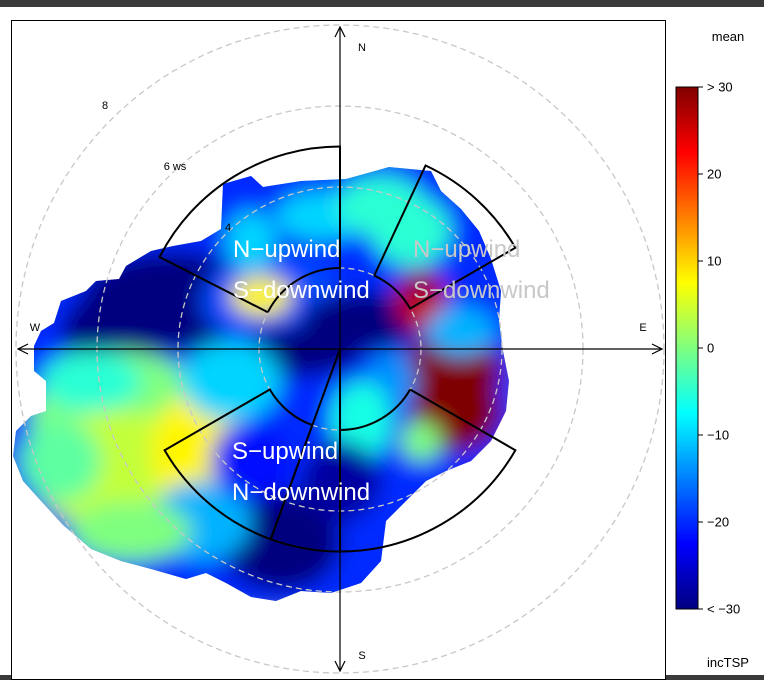 The height and width of the screenshot is (680, 764). What do you see at coordinates (22, 349) in the screenshot?
I see `west-arrow` at bounding box center [22, 349].